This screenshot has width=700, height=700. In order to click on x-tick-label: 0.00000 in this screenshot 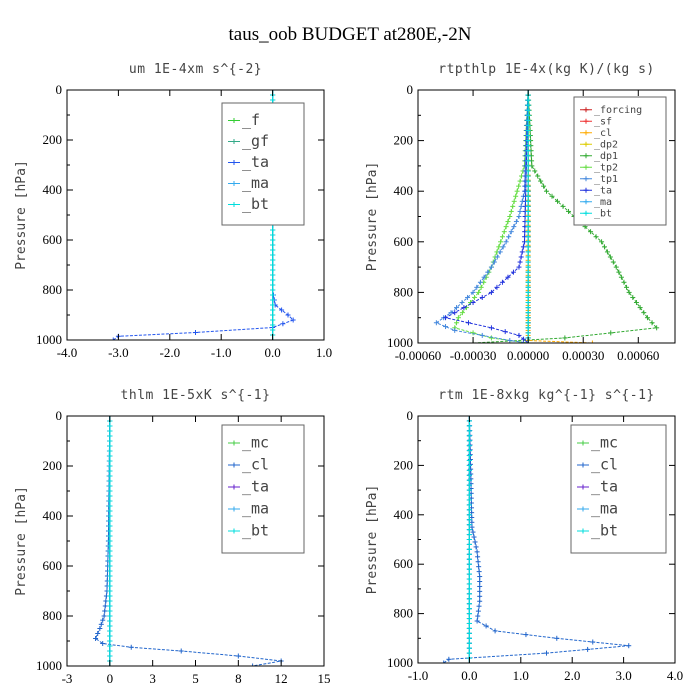, I will do `click(528, 355)`.